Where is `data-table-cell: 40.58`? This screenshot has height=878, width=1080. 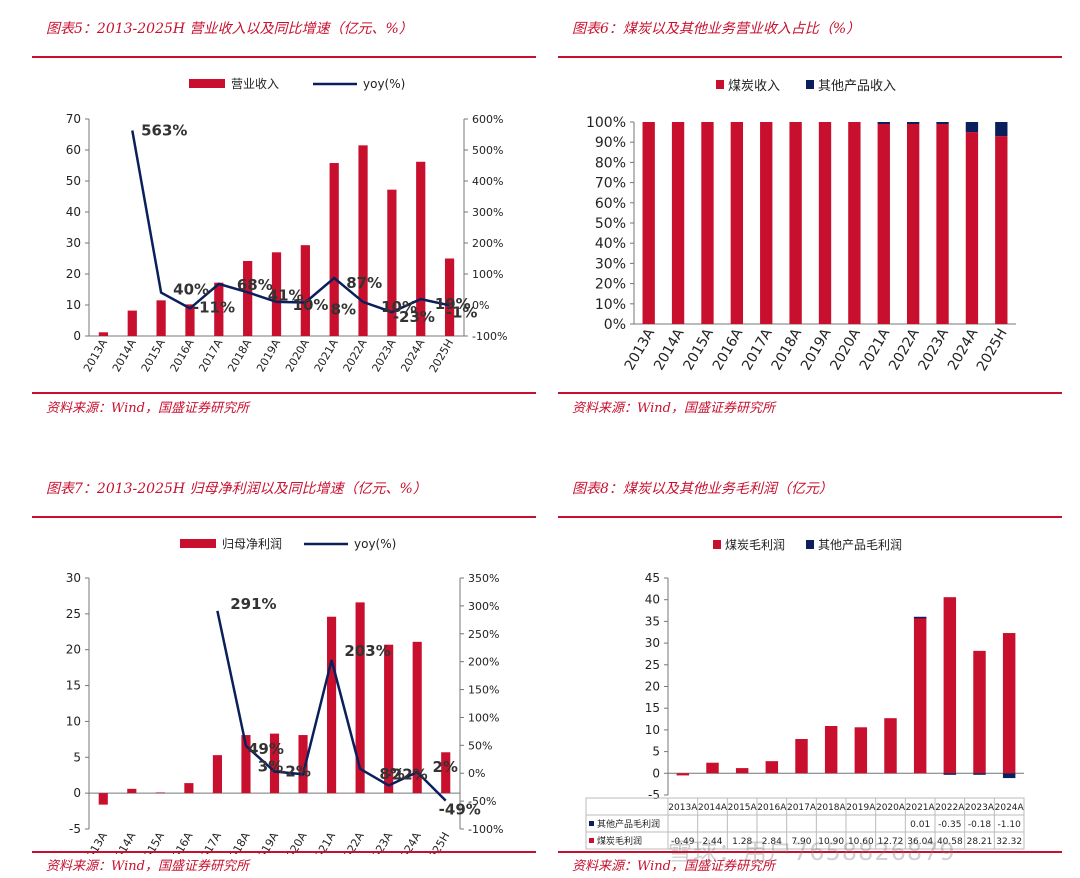
data-table-cell: 40.58 is located at coordinates (950, 842).